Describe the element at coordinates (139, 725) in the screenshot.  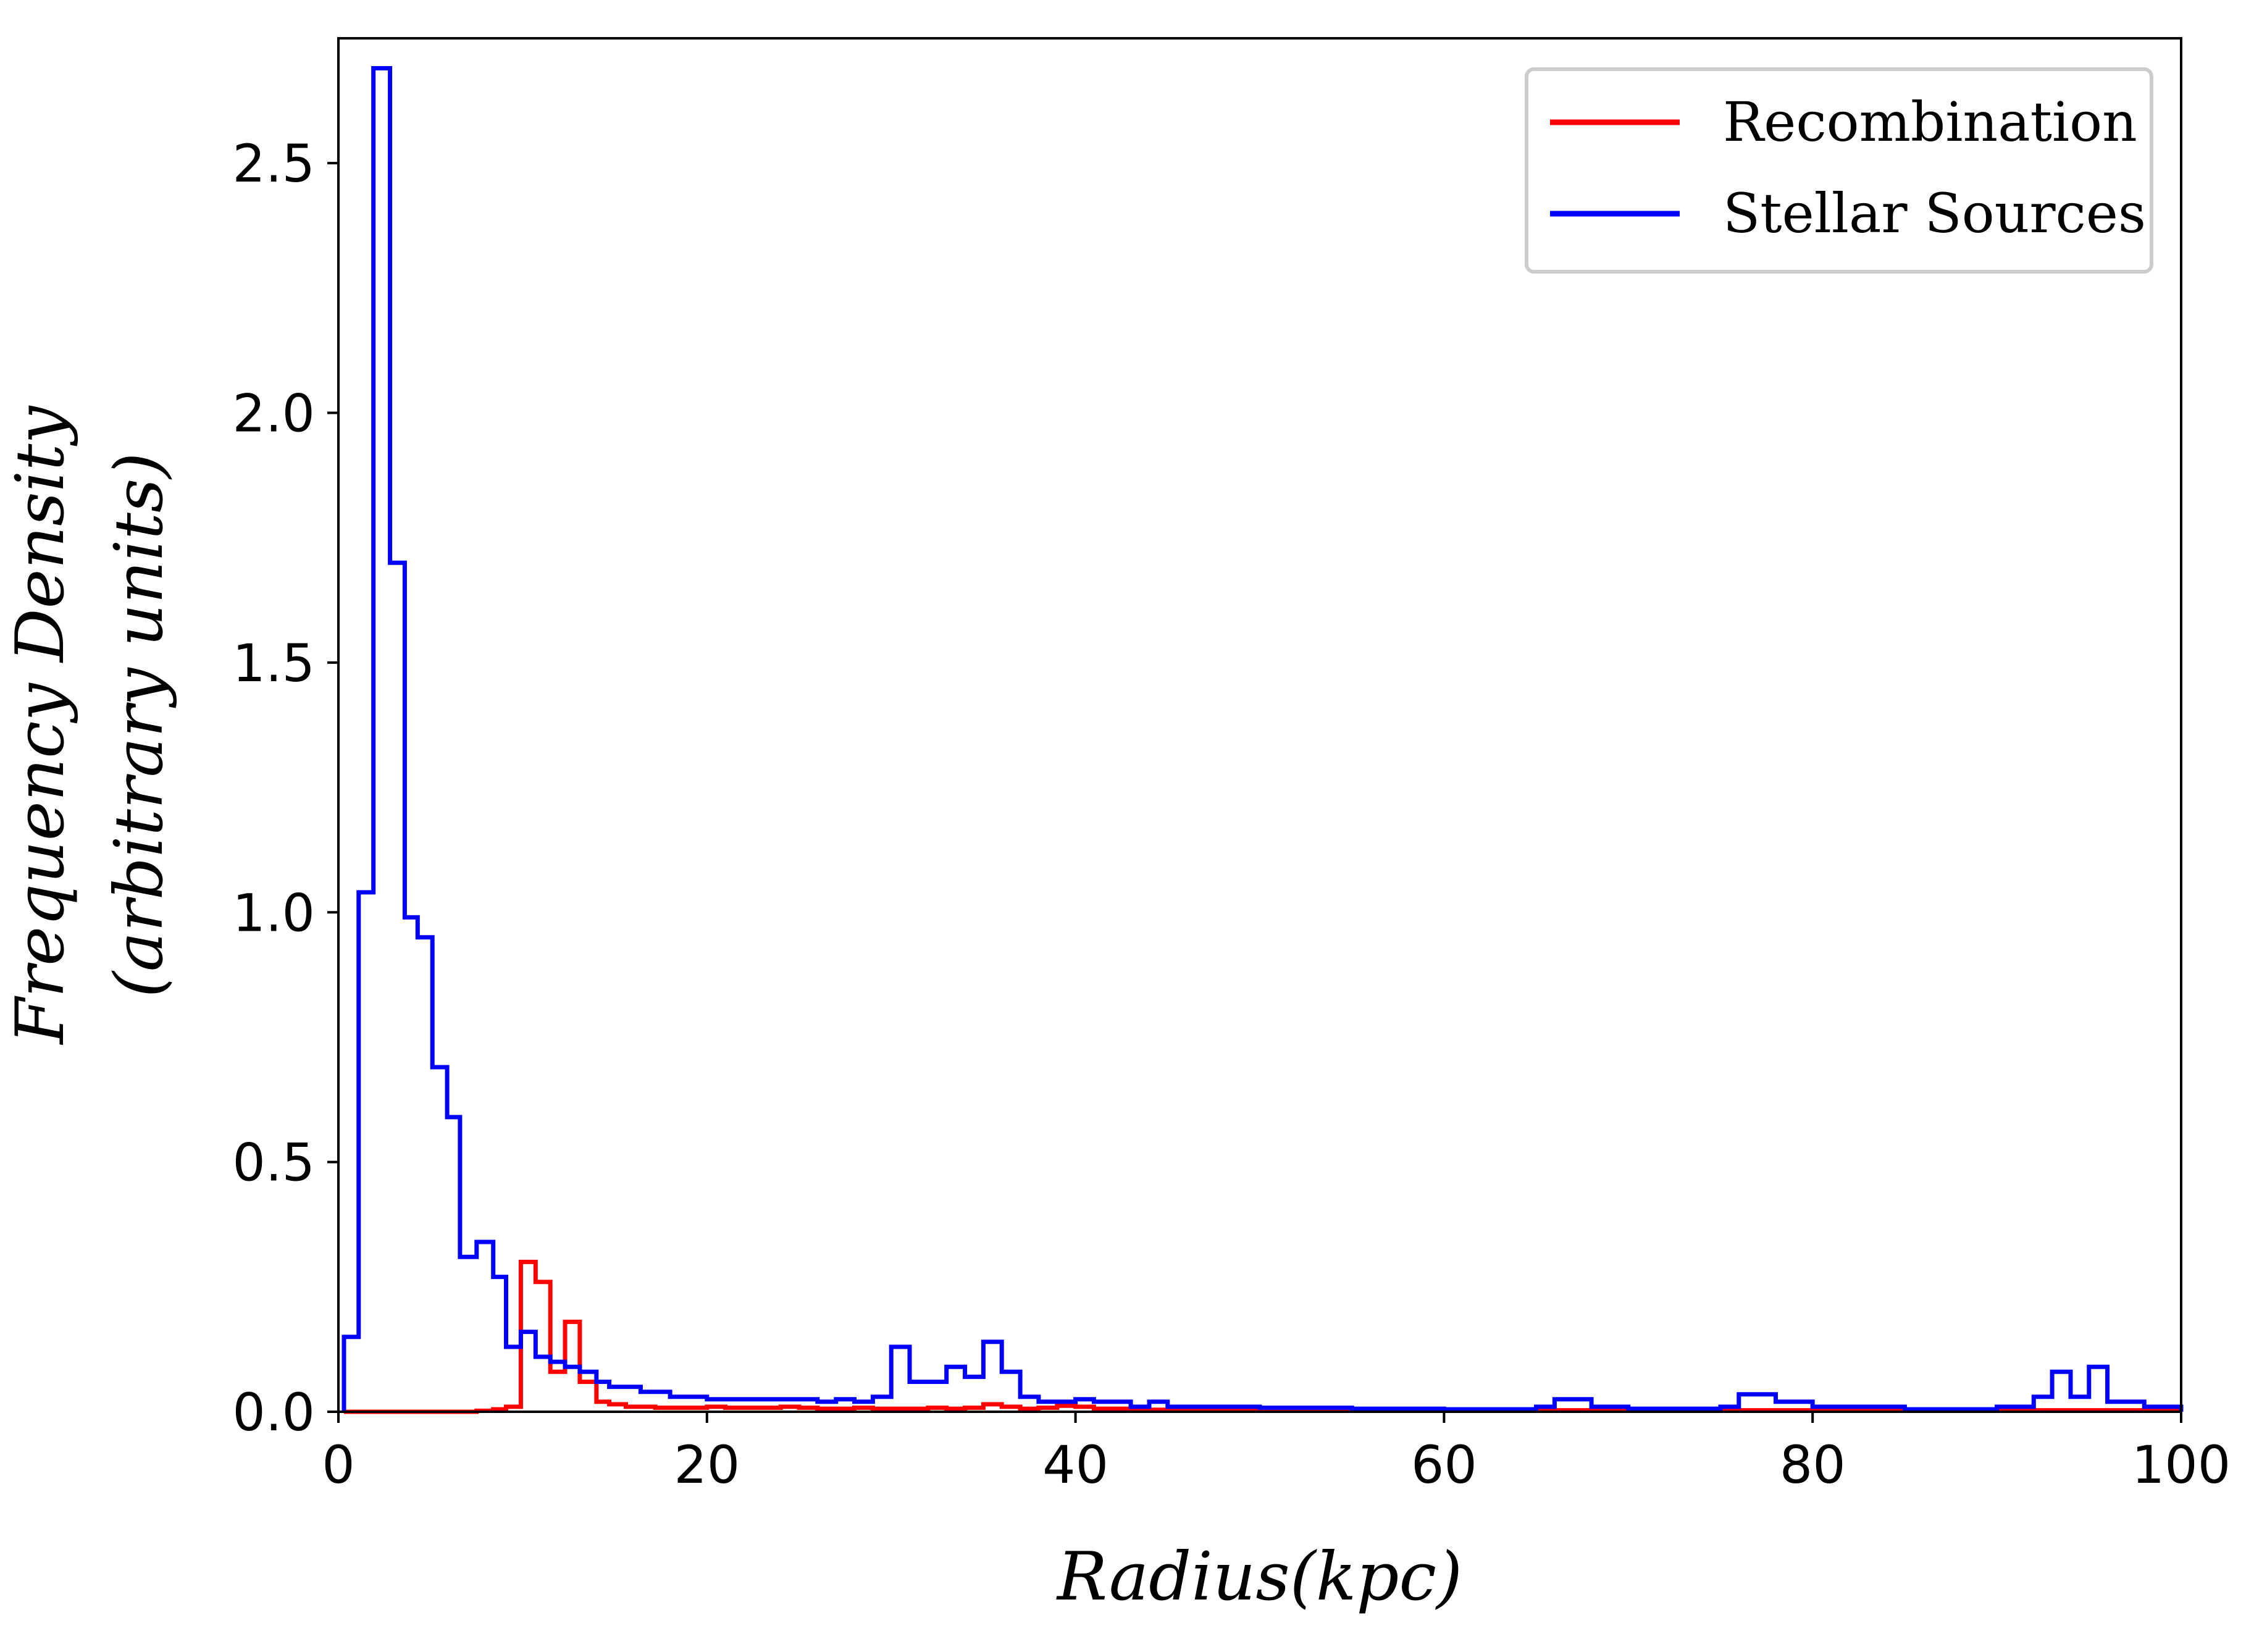
I see `y-axis-title-line2: (arbitrary units)` at that location.